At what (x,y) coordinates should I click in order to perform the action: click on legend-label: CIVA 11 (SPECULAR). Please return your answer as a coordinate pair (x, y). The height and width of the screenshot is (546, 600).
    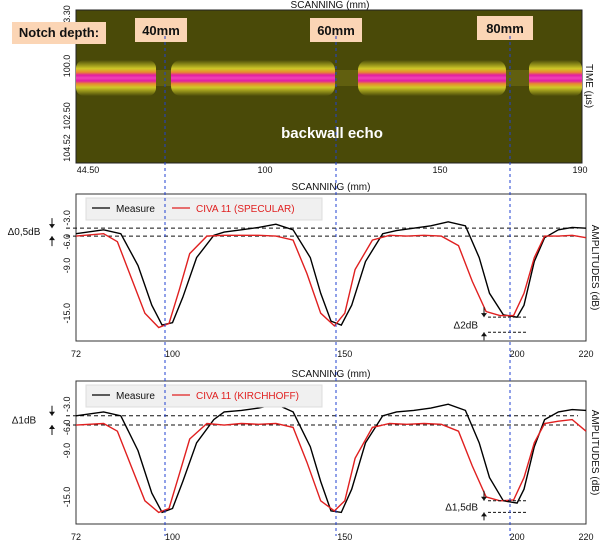
    Looking at the image, I should click on (245, 209).